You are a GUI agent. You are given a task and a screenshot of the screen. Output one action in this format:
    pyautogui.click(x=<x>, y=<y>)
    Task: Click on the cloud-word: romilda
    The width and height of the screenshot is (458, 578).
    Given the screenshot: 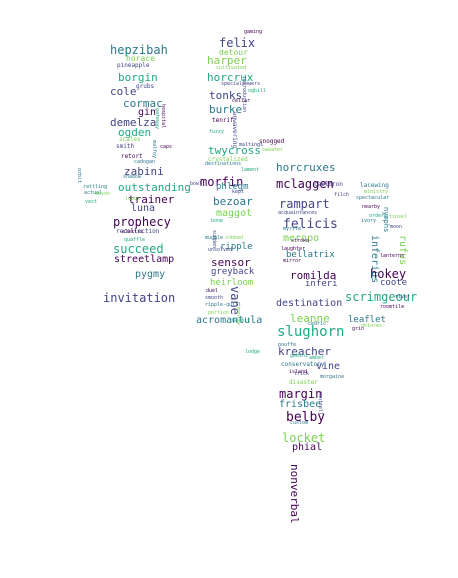 What is the action you would take?
    pyautogui.click(x=313, y=275)
    